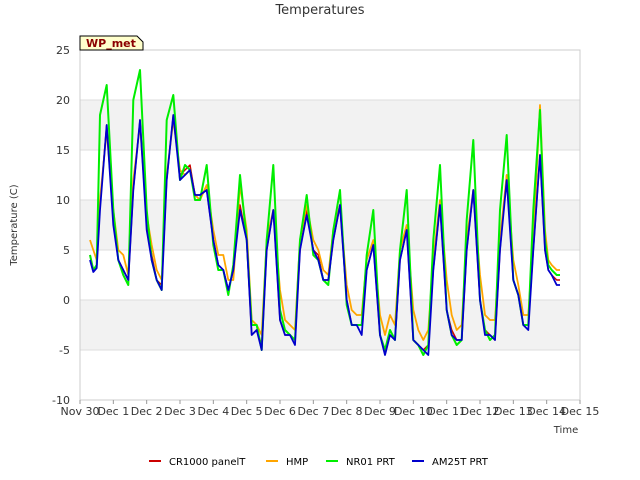 This screenshot has height=480, width=640. What do you see at coordinates (64, 350) in the screenshot?
I see `y-tick-label: -5` at bounding box center [64, 350].